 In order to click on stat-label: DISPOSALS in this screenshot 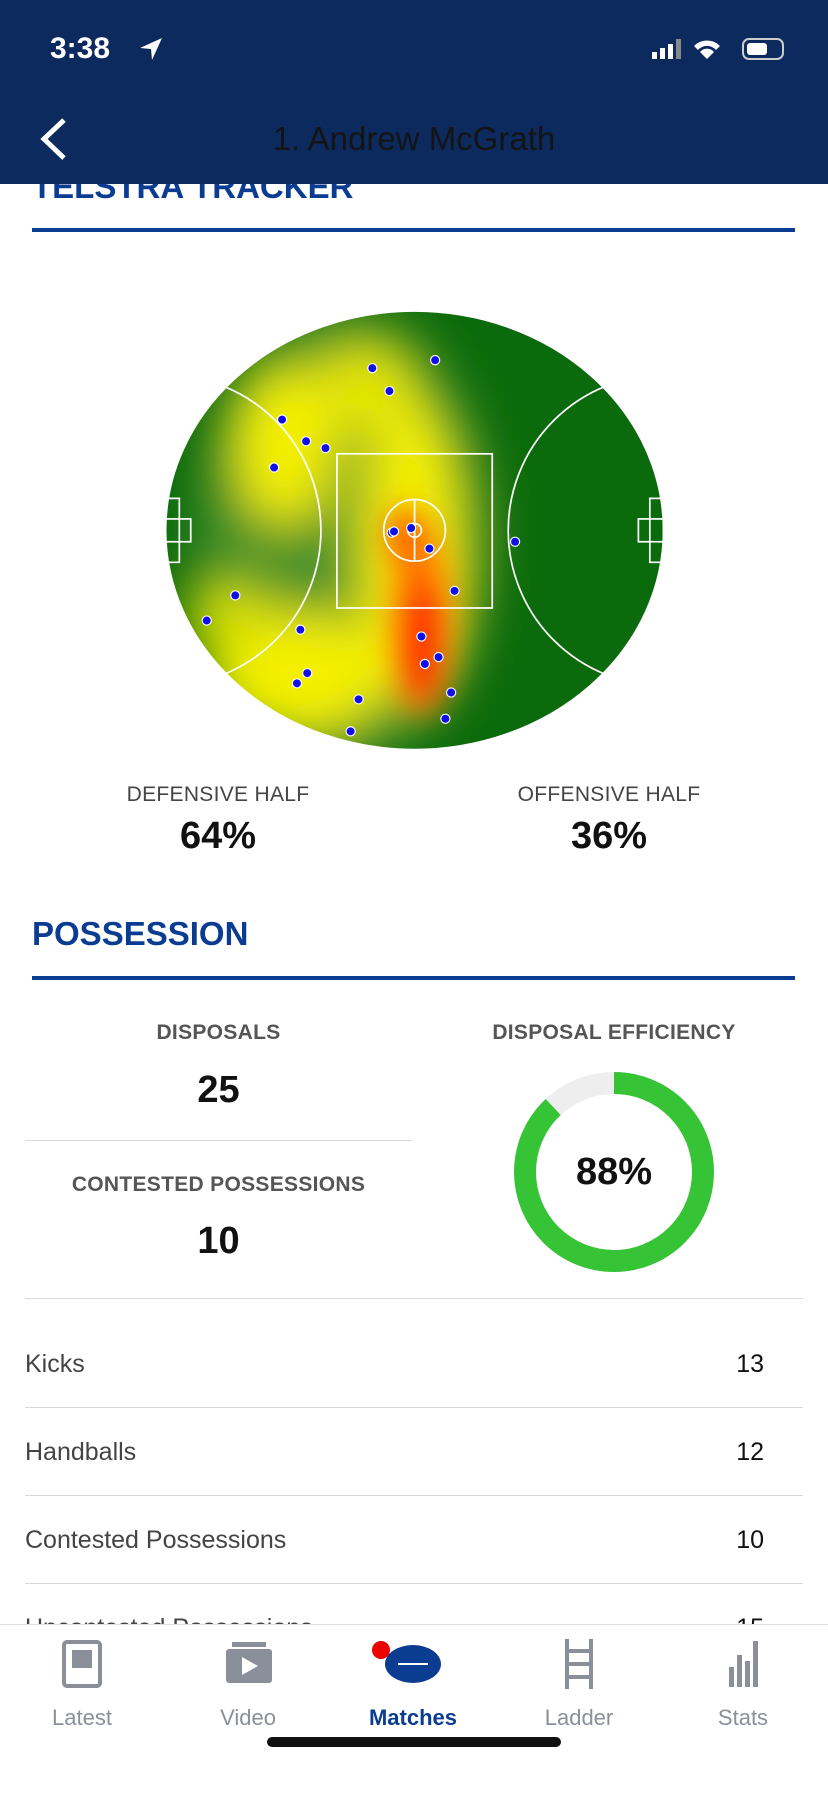, I will do `click(218, 1032)`.